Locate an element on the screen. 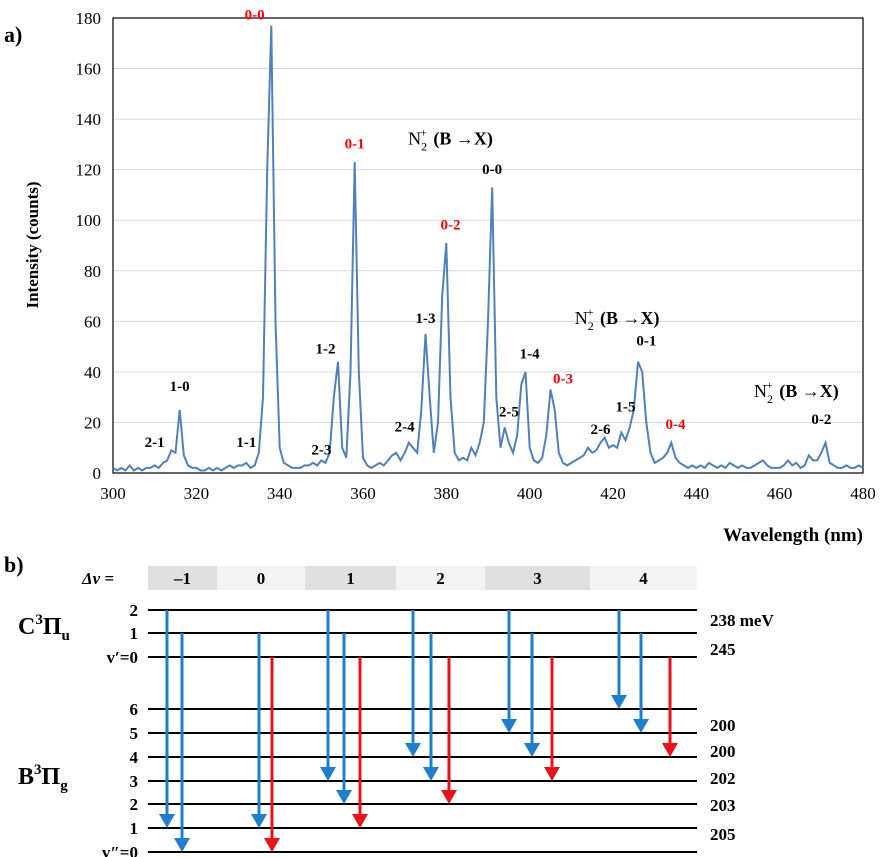 The height and width of the screenshot is (857, 880). y-tick-label: 120 is located at coordinates (89, 170).